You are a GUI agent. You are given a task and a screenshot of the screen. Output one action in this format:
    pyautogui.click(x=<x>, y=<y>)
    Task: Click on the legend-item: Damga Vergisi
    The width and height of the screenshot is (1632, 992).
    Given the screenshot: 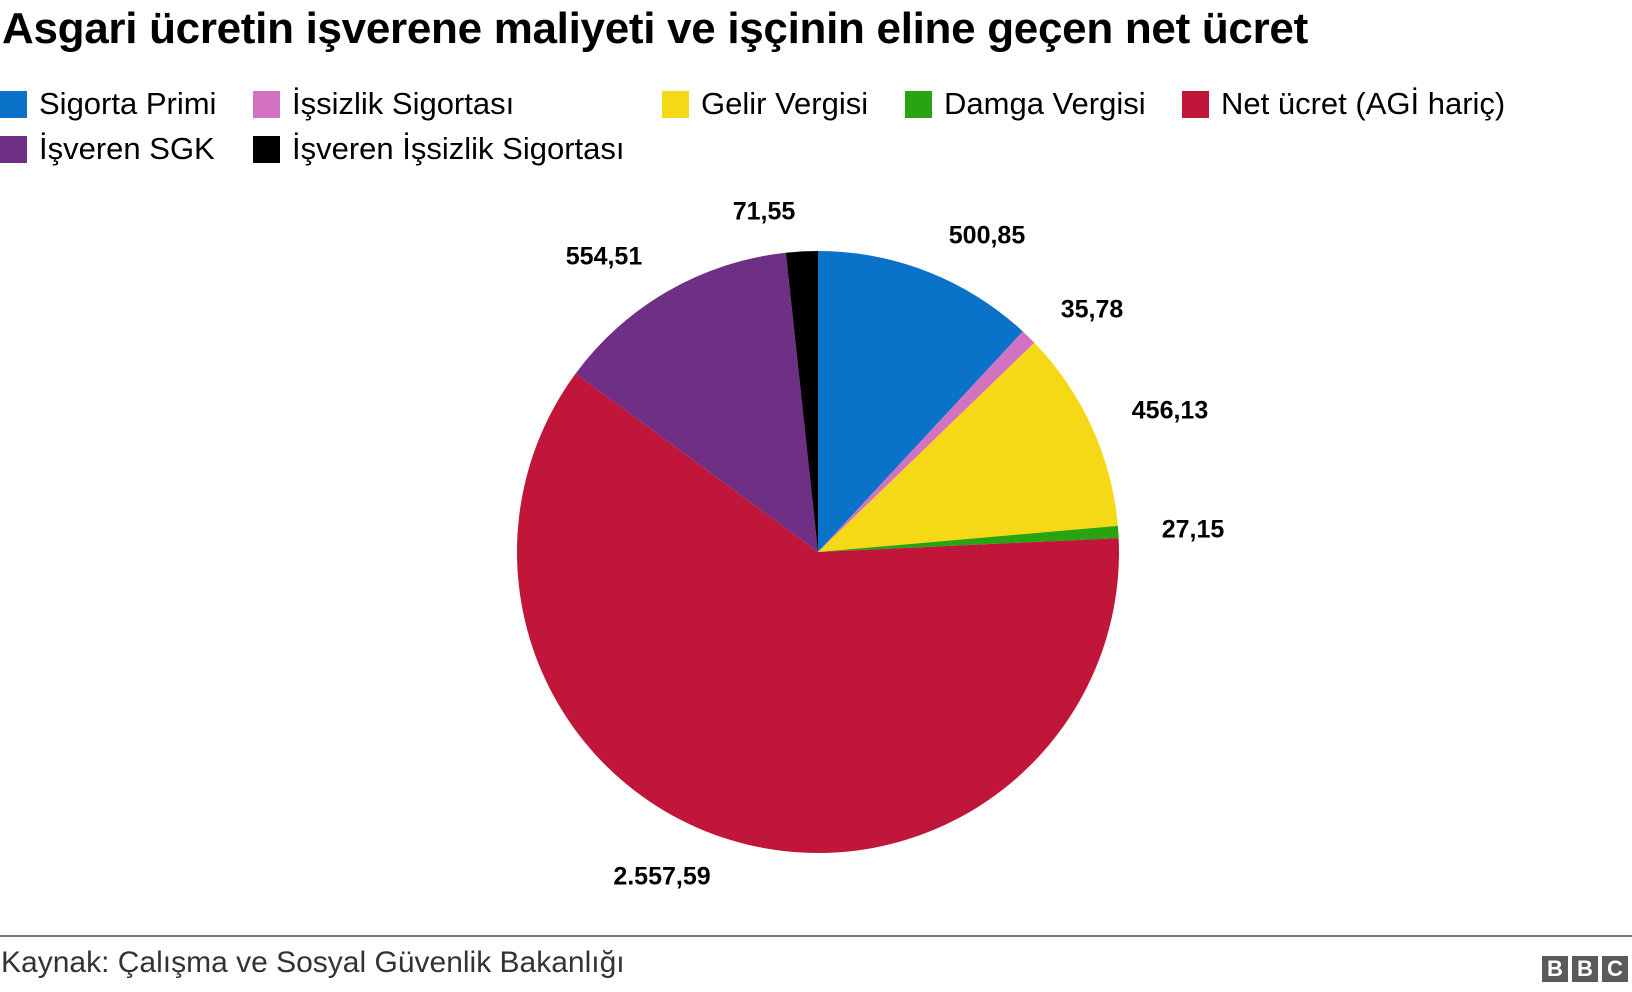 What is the action you would take?
    pyautogui.click(x=1025, y=104)
    